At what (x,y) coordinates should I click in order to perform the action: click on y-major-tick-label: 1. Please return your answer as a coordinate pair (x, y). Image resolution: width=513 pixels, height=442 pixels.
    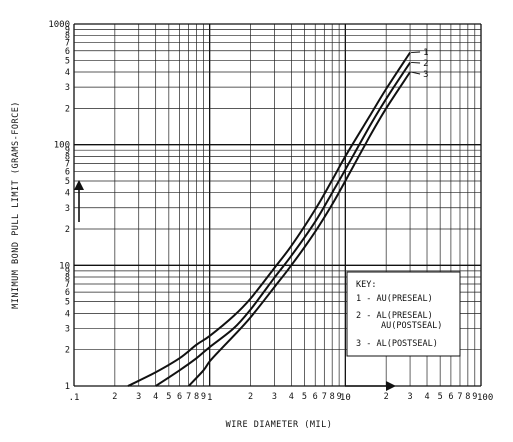
    Looking at the image, I should click on (67, 387).